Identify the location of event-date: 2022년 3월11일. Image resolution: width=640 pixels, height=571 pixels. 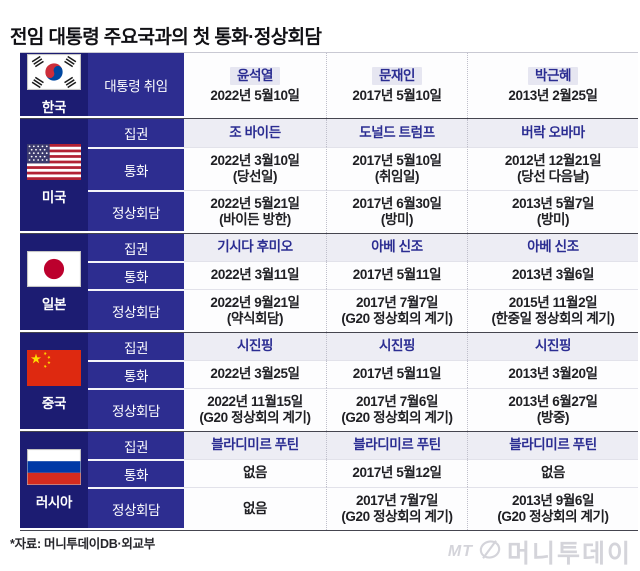
(255, 275).